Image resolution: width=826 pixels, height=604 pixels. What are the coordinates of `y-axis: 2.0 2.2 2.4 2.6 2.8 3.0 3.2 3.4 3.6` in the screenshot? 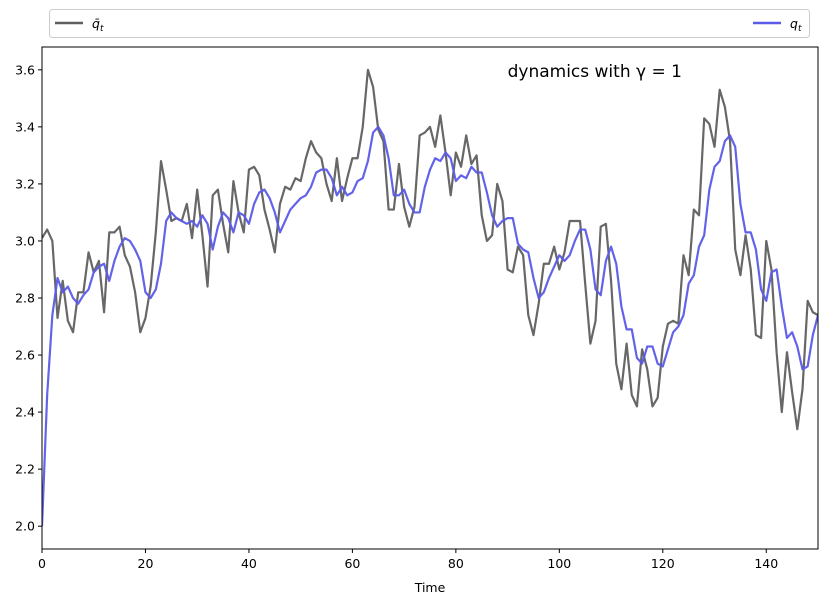 It's located at (28, 298).